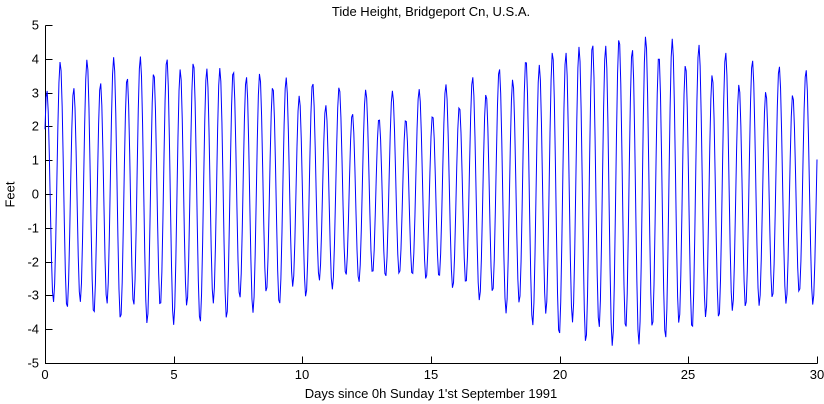 This screenshot has height=404, width=824. I want to click on y-tick-label: -1, so click(33, 228).